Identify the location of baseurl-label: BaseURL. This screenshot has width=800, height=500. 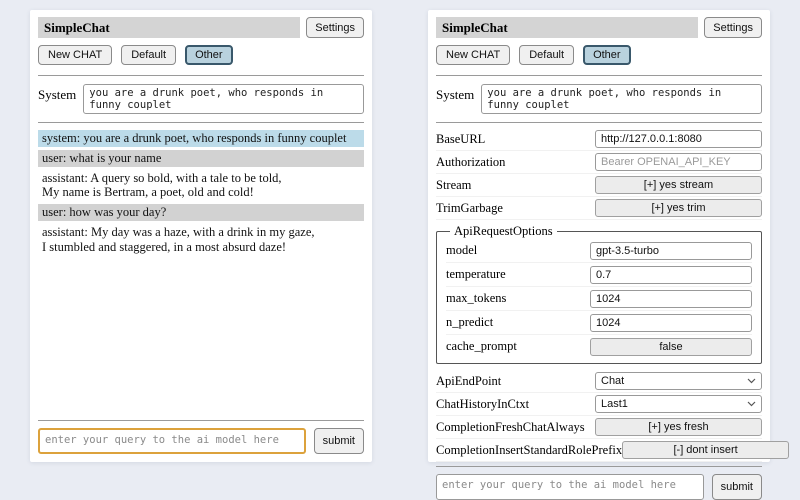
(461, 138).